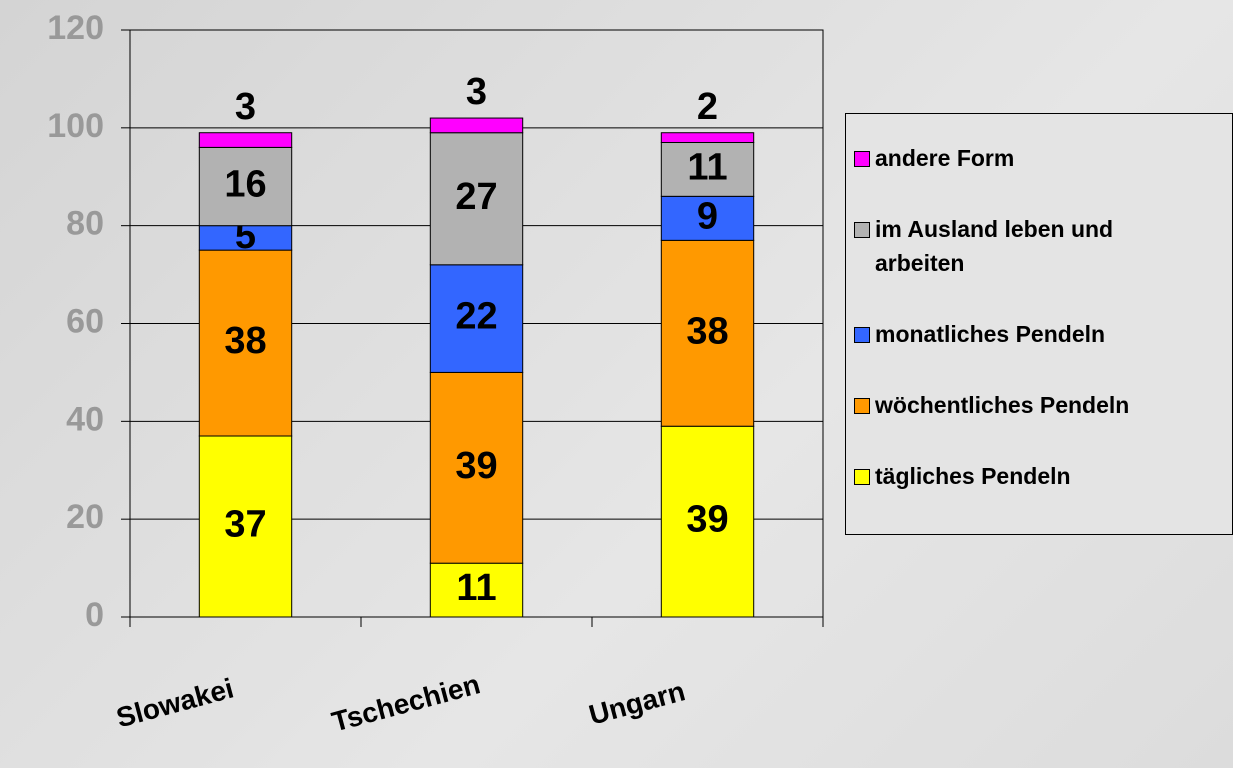  I want to click on data-label: 16, so click(245, 185).